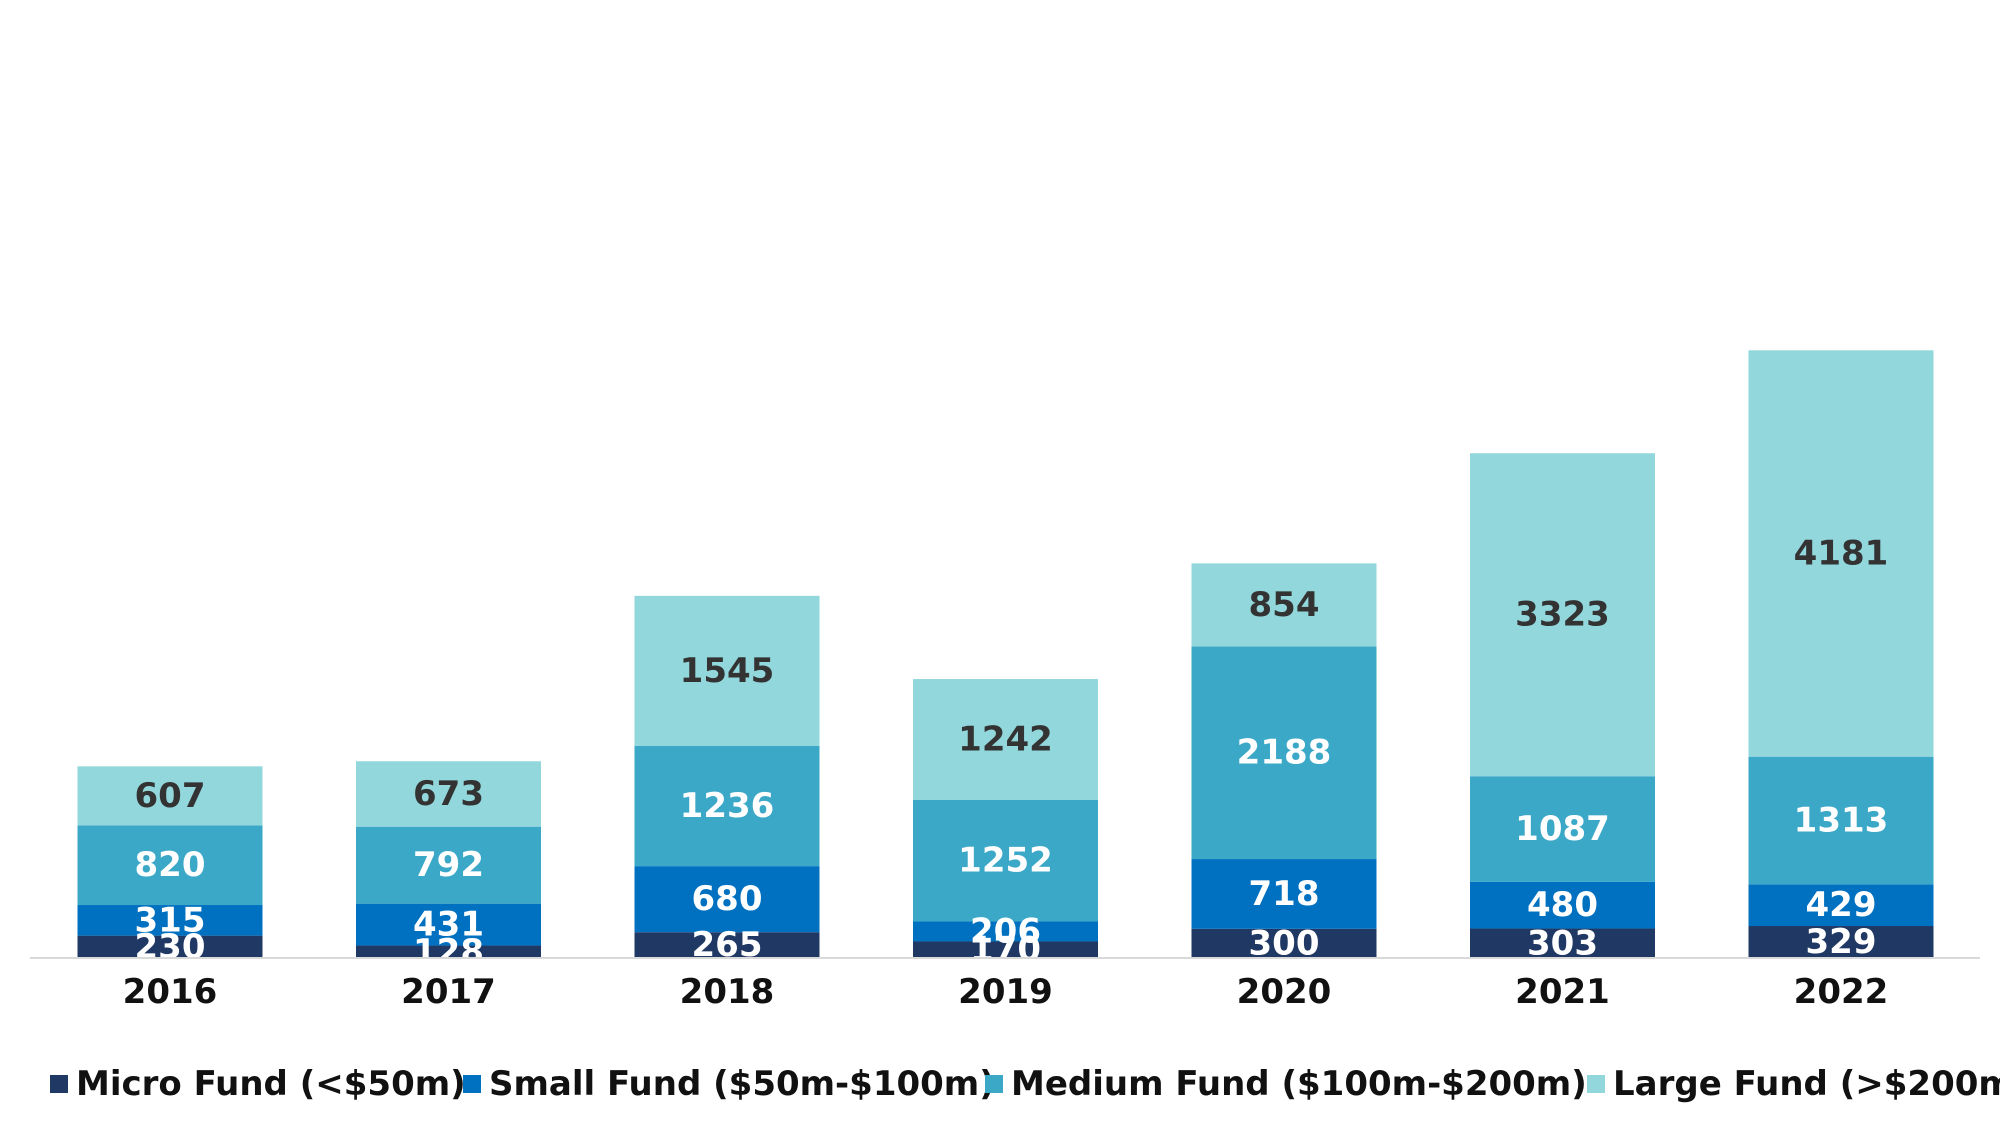 This screenshot has width=2000, height=1129. I want to click on bar-small-2016, so click(170, 920).